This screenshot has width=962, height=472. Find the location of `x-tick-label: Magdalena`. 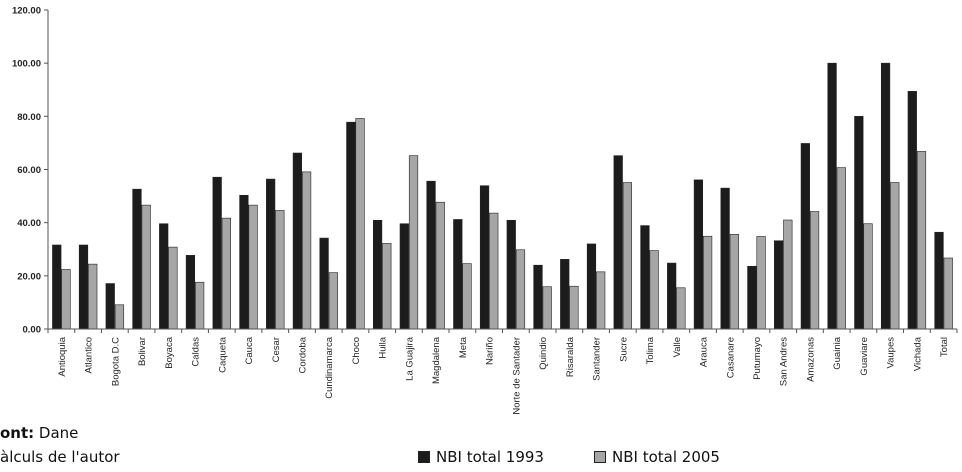

x-tick-label: Magdalena is located at coordinates (436, 360).